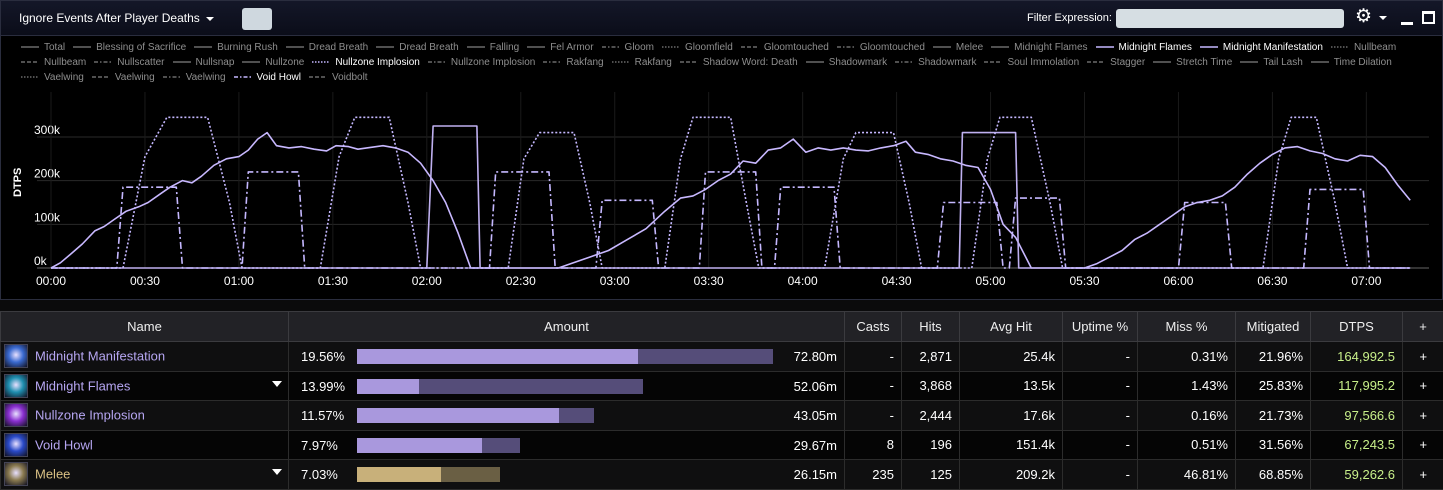  Describe the element at coordinates (560, 47) in the screenshot. I see `legend-item: Fel Armor` at that location.